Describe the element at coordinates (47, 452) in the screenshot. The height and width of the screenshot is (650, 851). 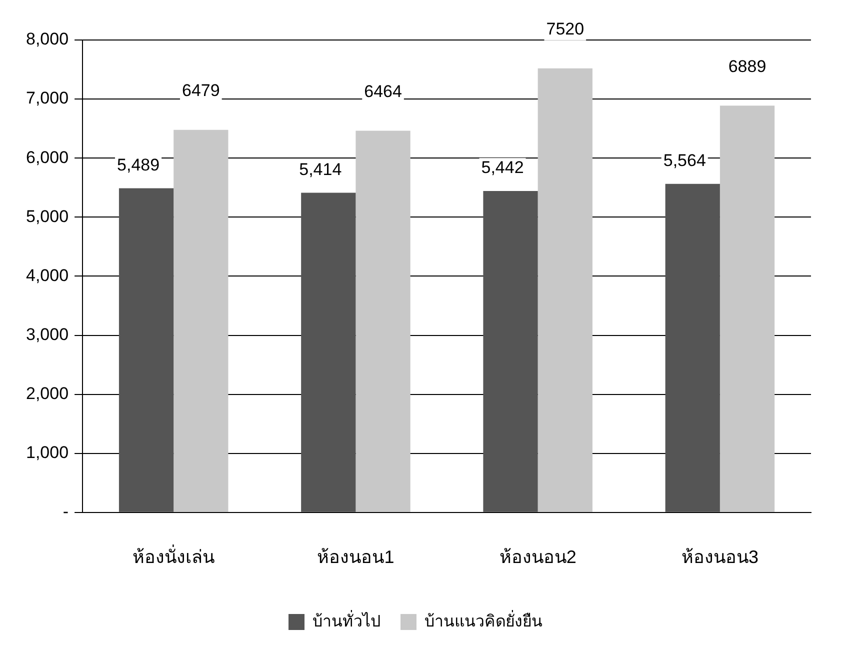
I see `y-tick-label: 1,000` at that location.